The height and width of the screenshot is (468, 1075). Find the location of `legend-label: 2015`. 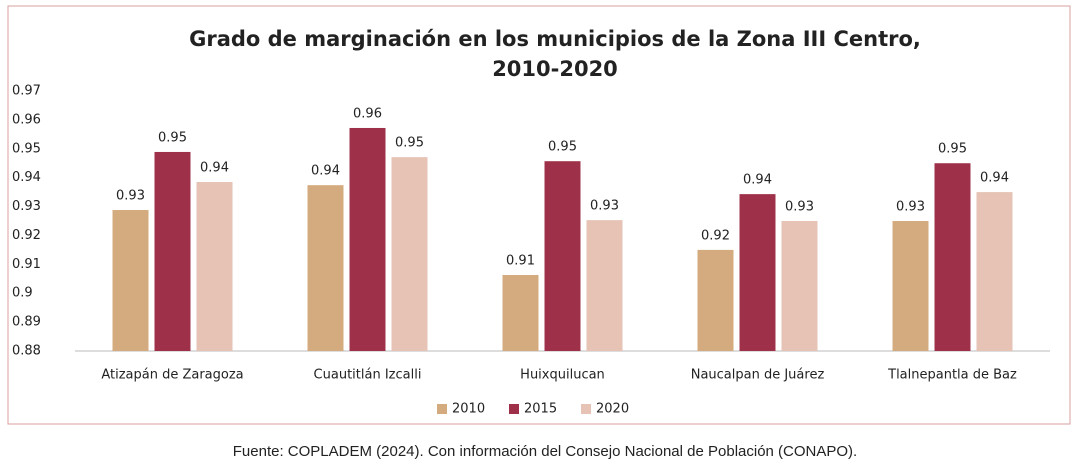

legend-label: 2015 is located at coordinates (540, 409).